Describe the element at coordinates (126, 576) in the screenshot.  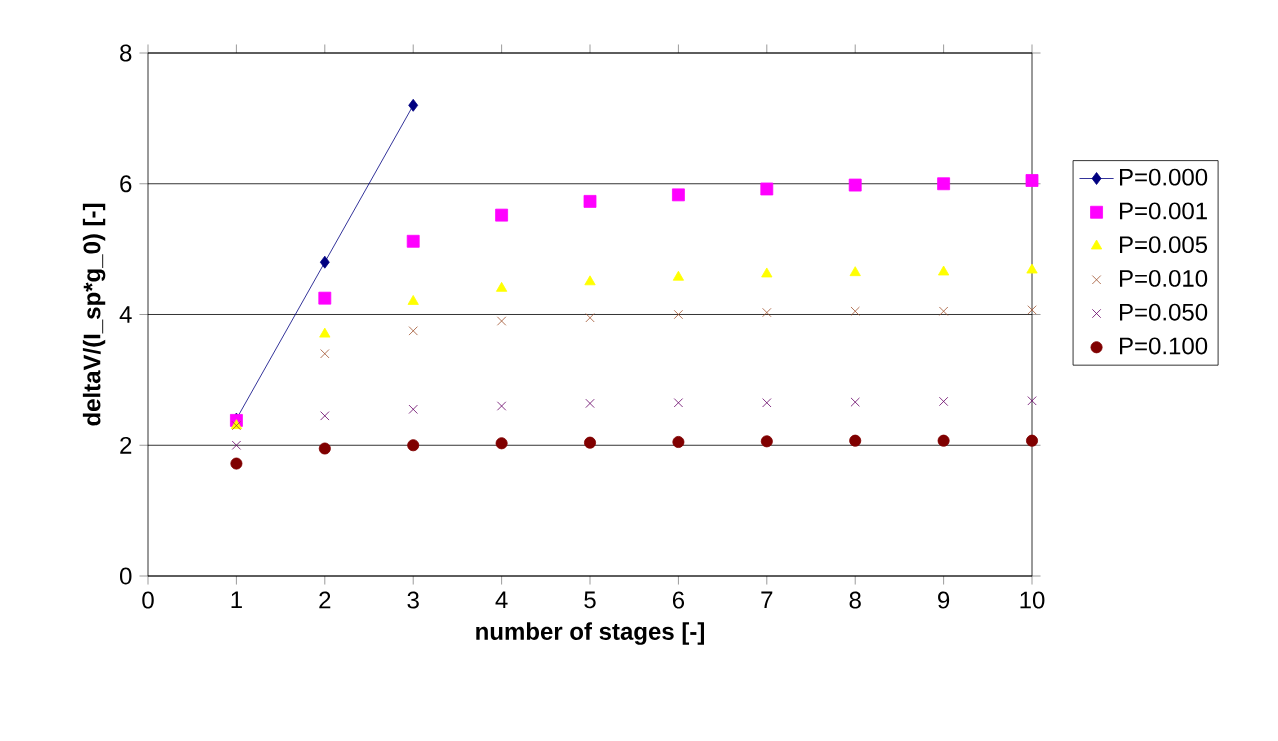
I see `y-tick-label: 0` at that location.